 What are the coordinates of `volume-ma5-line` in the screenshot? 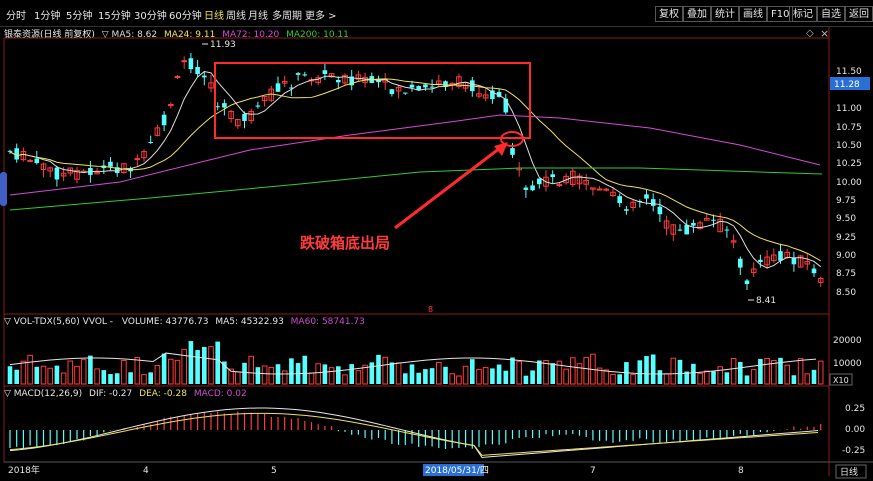 It's located at (413, 363).